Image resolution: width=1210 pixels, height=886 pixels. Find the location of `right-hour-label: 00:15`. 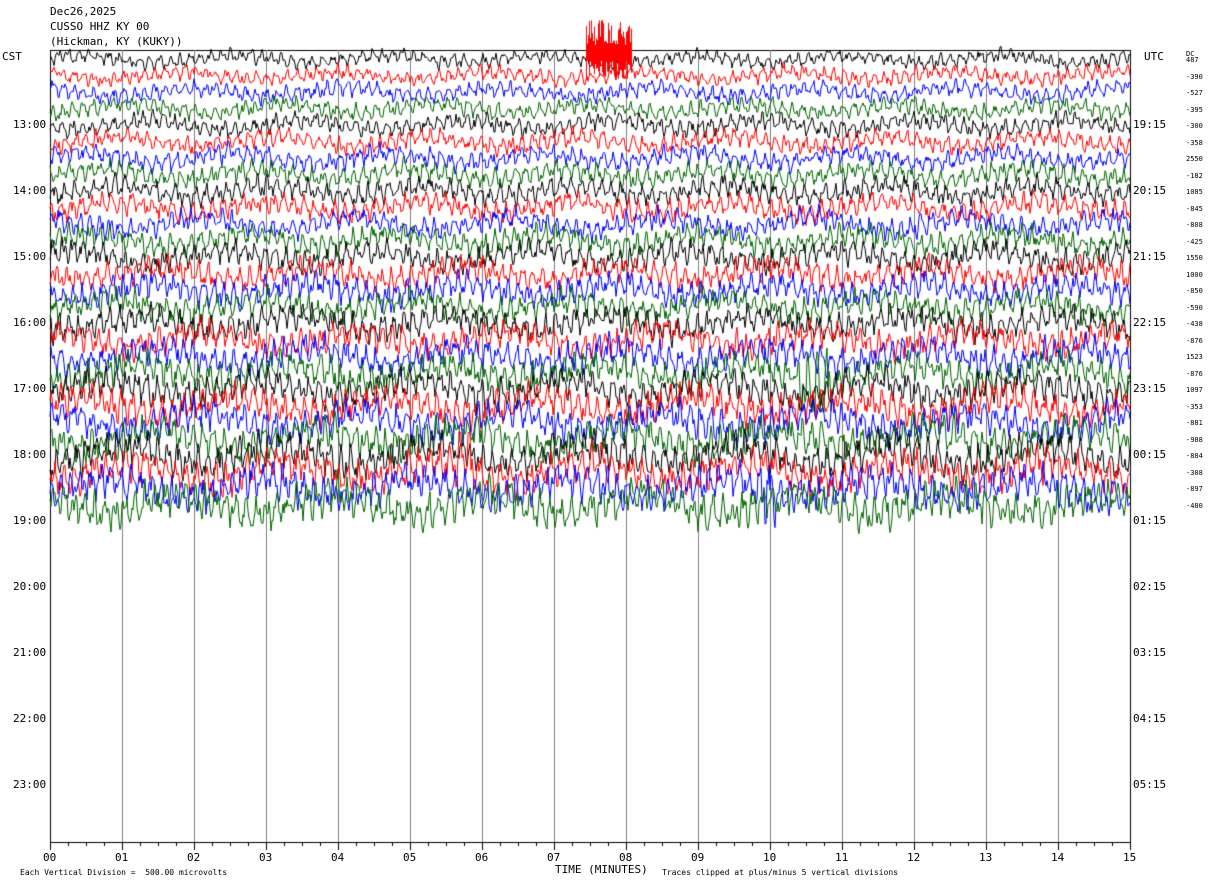

right-hour-label: 00:15 is located at coordinates (1150, 454).